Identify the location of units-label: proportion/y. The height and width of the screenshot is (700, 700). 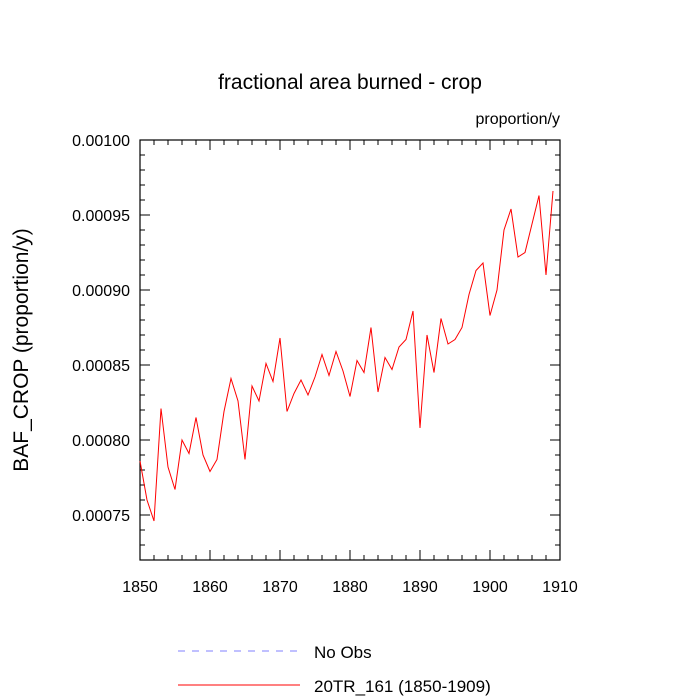
(518, 119).